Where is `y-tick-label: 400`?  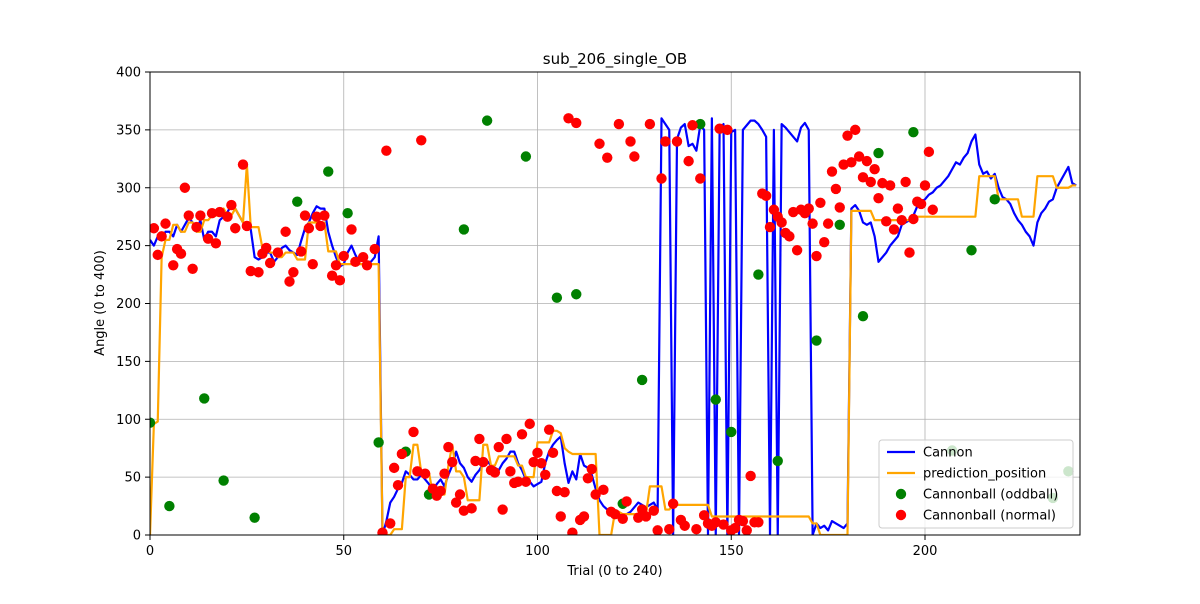 y-tick-label: 400 is located at coordinates (128, 73).